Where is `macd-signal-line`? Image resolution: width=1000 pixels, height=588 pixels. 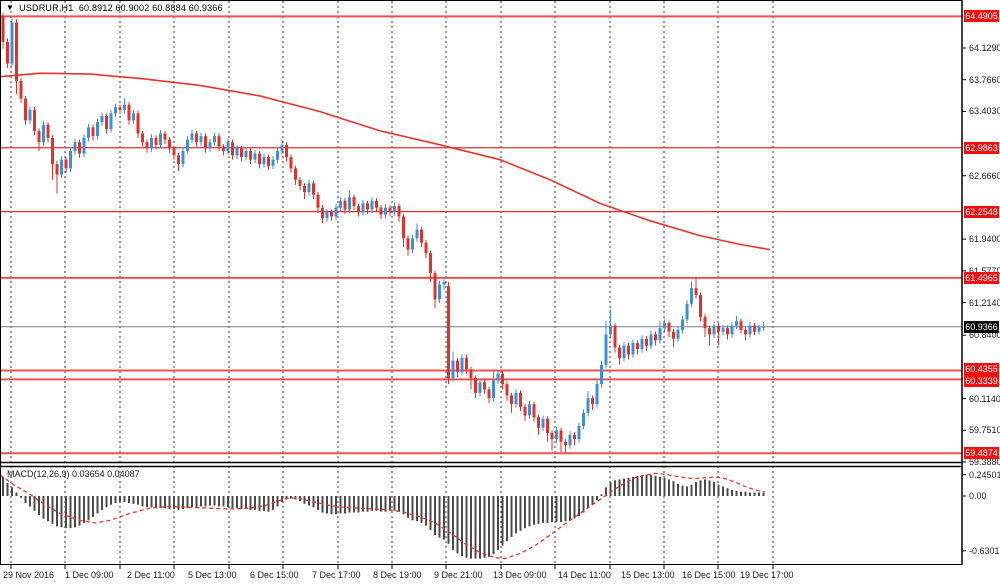 macd-signal-line is located at coordinates (383, 516).